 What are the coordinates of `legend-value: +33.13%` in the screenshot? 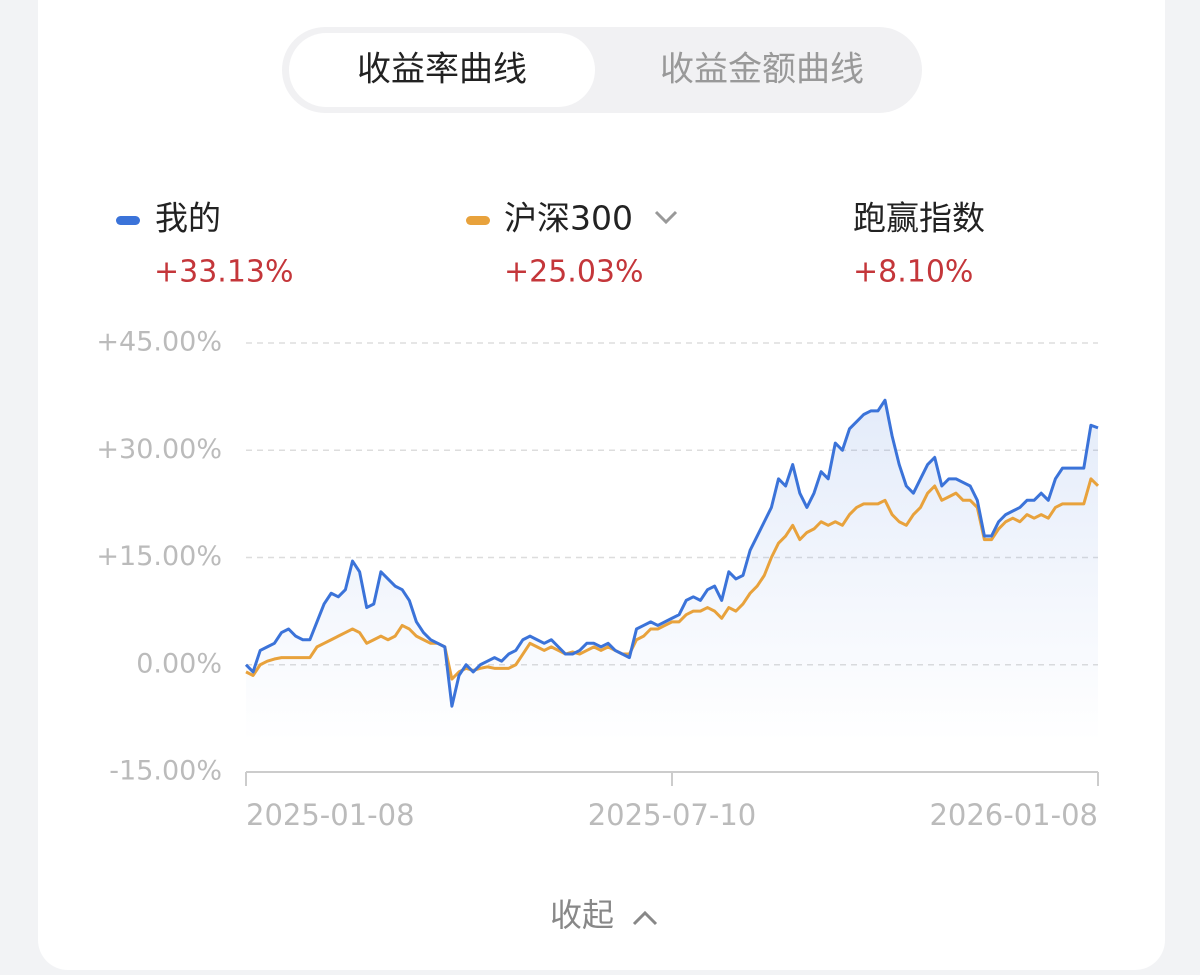 It's located at (224, 272).